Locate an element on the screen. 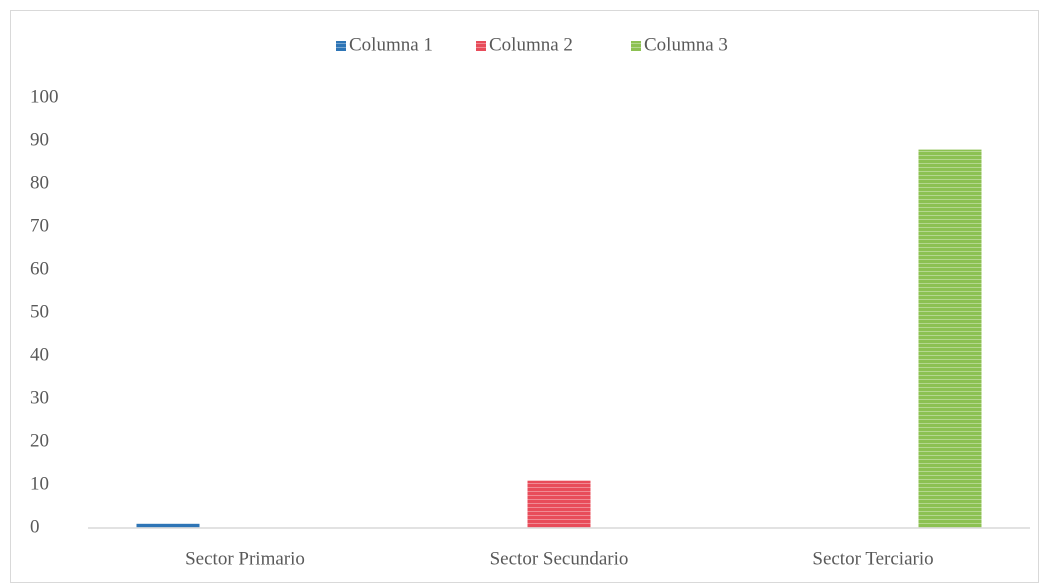  y-tick-label: 30 is located at coordinates (39, 397).